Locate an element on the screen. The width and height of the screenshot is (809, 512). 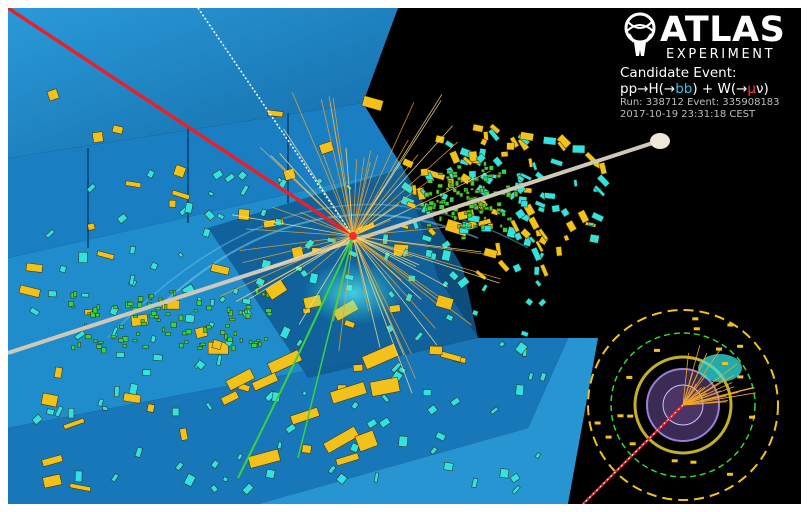
atlas-logo-title: ATLAS is located at coordinates (723, 30).